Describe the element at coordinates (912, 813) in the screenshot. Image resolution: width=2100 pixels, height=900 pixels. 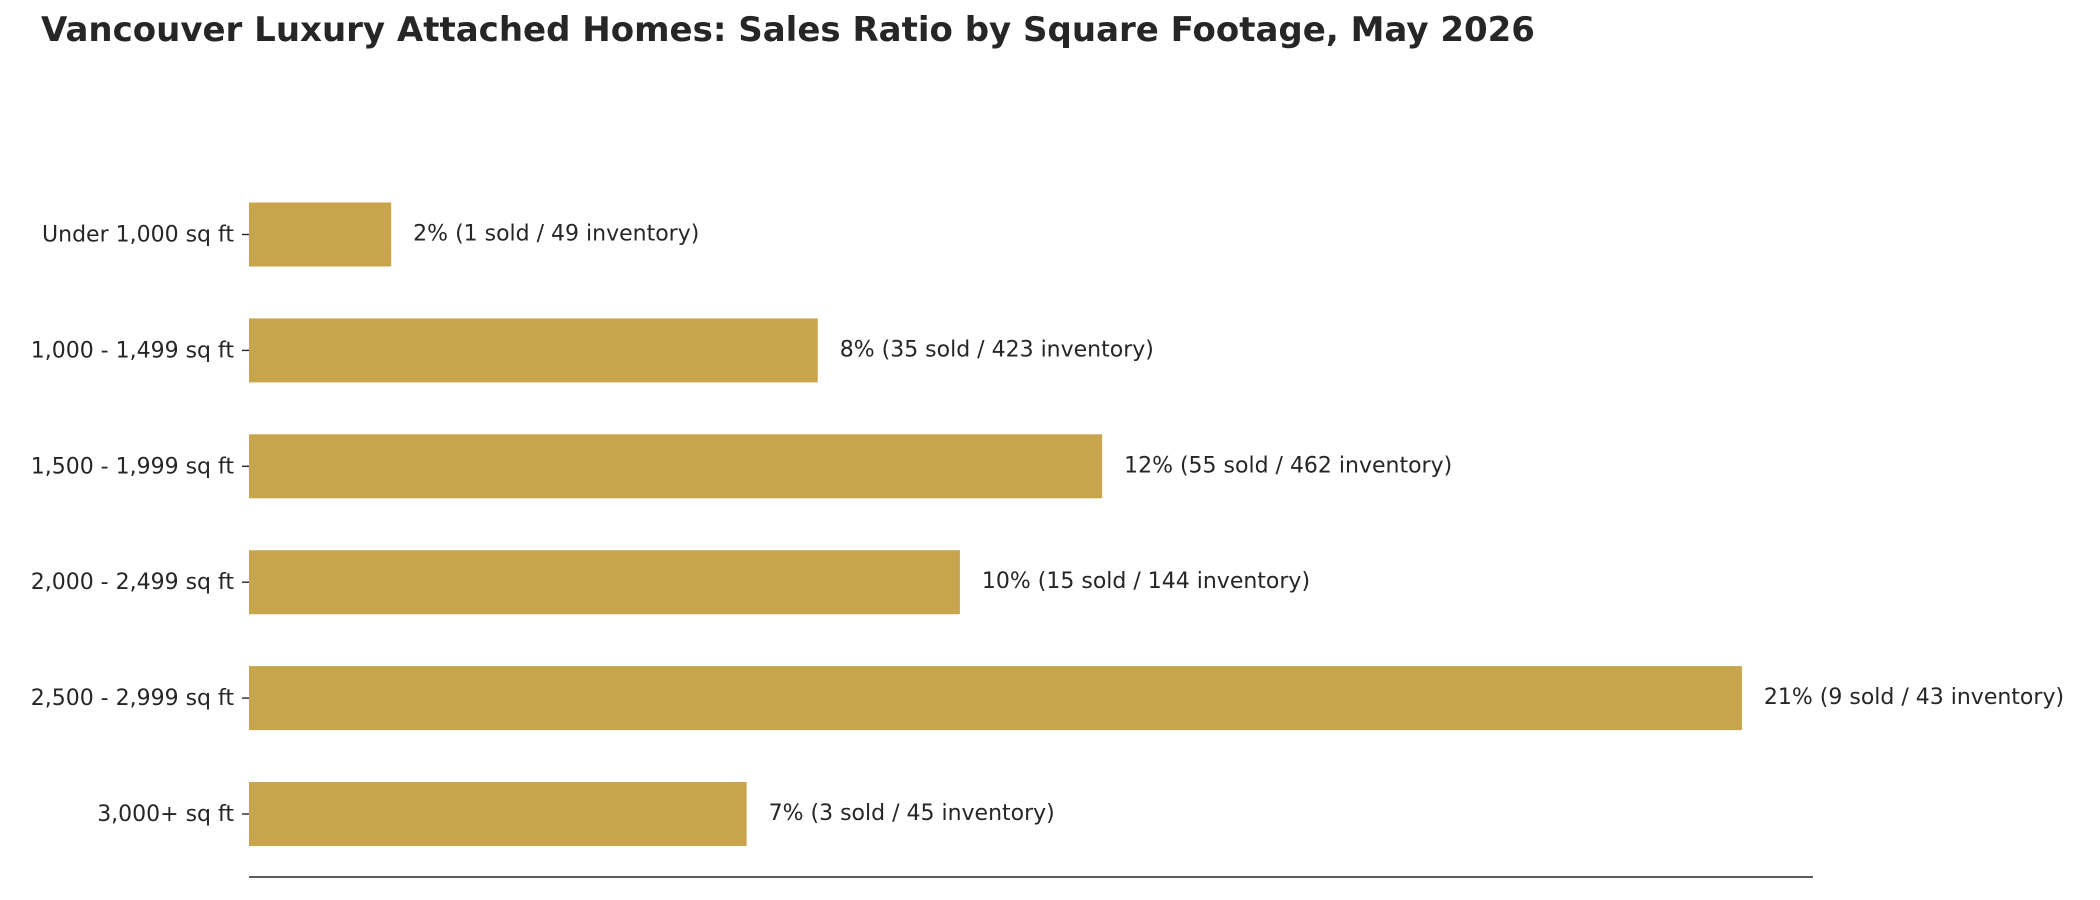
I see `data-label: 7% (3 sold / 45 inventory)` at that location.